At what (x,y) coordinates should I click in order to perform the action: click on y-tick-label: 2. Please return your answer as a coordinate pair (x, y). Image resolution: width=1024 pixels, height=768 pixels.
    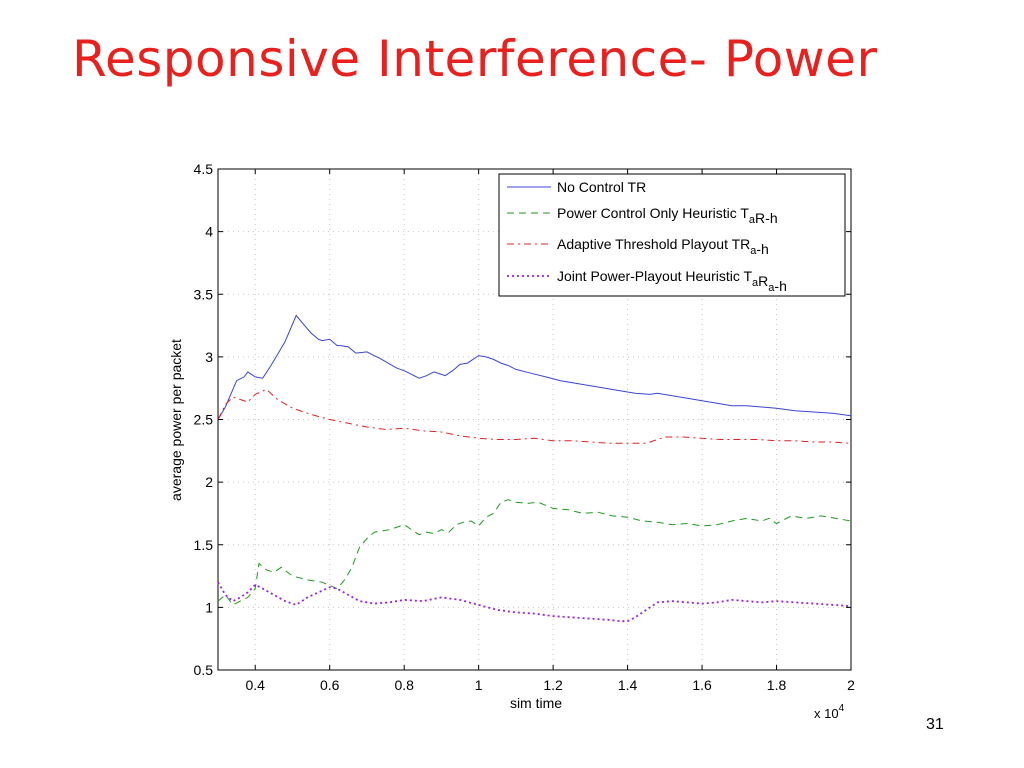
    Looking at the image, I should click on (209, 482).